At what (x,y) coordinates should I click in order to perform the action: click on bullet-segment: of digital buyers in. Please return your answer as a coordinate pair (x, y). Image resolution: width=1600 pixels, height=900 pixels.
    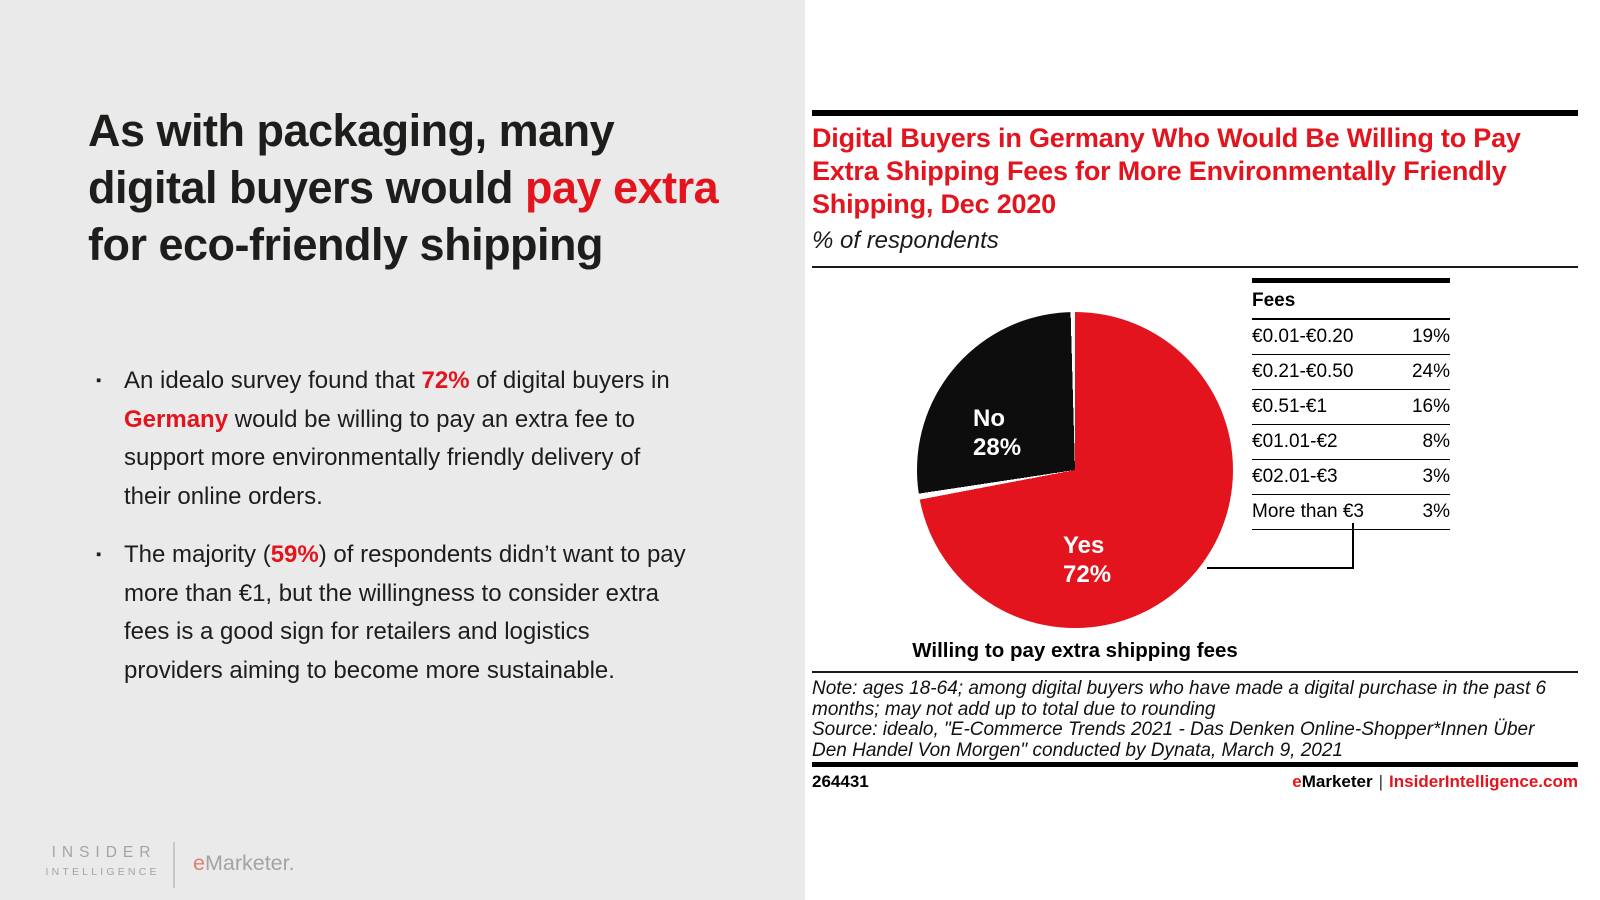
    Looking at the image, I should click on (569, 380).